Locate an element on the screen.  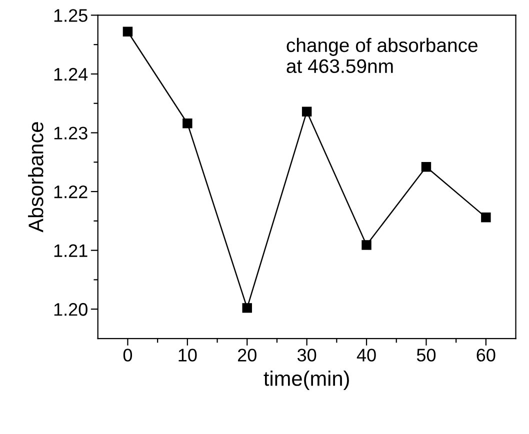
y-tick-label: 1.25 is located at coordinates (71, 15).